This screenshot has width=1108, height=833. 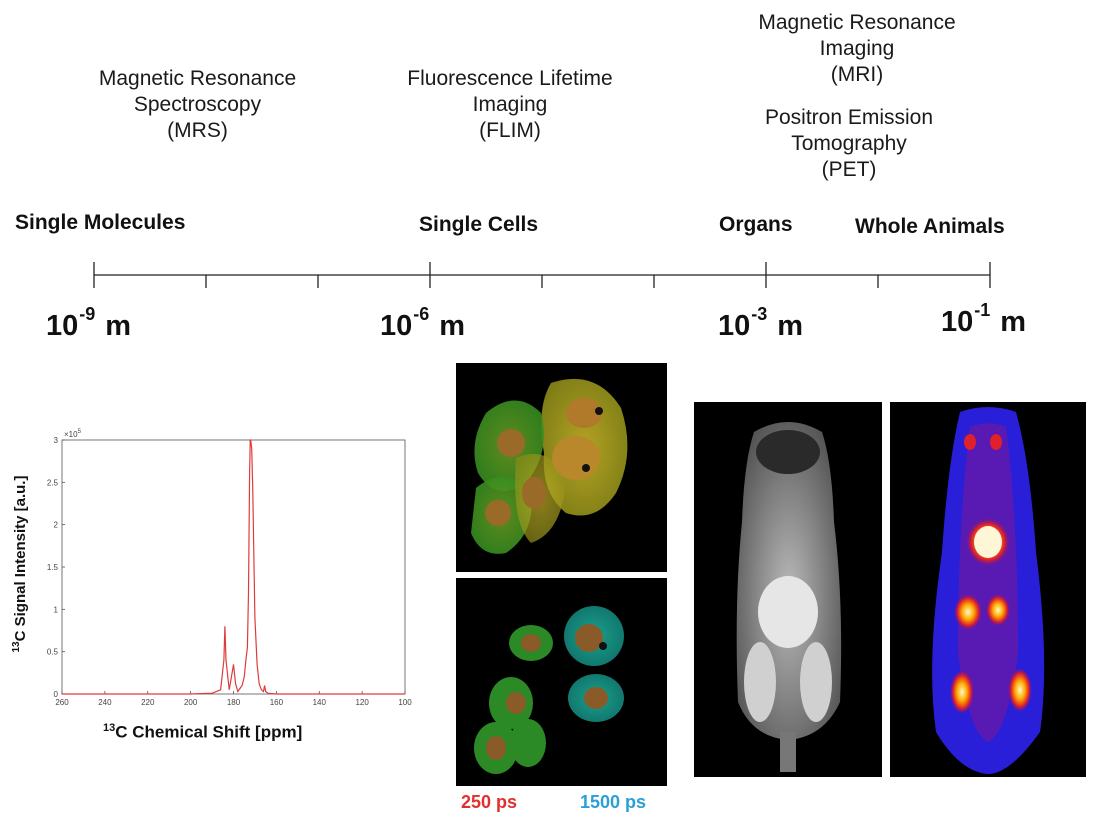 I want to click on spectrum-x-label: 13C Chemical Shift [ppm], so click(x=202, y=732).